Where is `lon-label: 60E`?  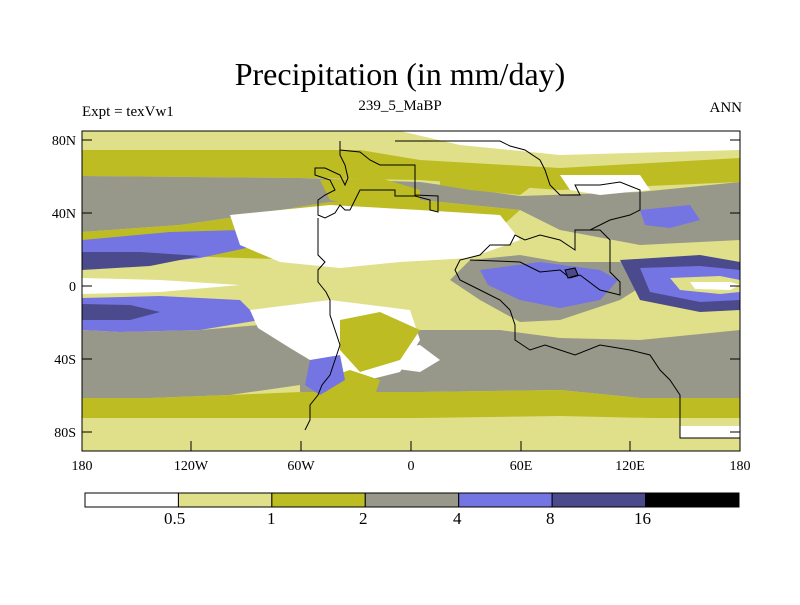
lon-label: 60E is located at coordinates (521, 466).